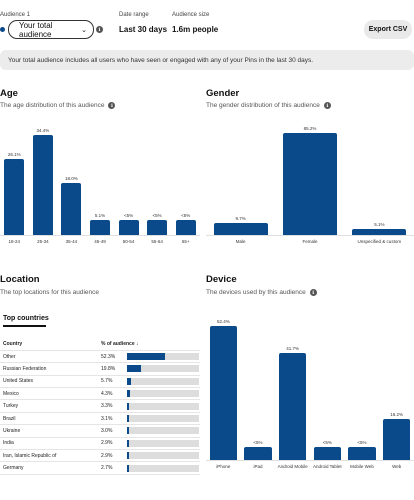 The image size is (414, 500). What do you see at coordinates (49, 394) in the screenshot?
I see `country-name: Mexico` at bounding box center [49, 394].